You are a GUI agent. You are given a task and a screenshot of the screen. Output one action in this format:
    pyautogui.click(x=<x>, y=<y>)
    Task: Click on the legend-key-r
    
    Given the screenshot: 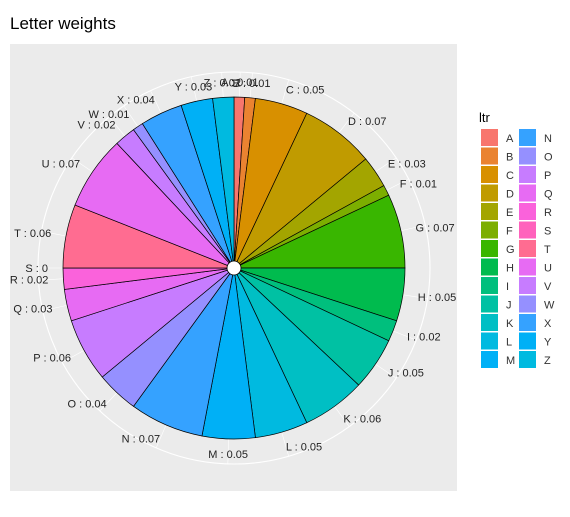 What is the action you would take?
    pyautogui.click(x=527, y=211)
    